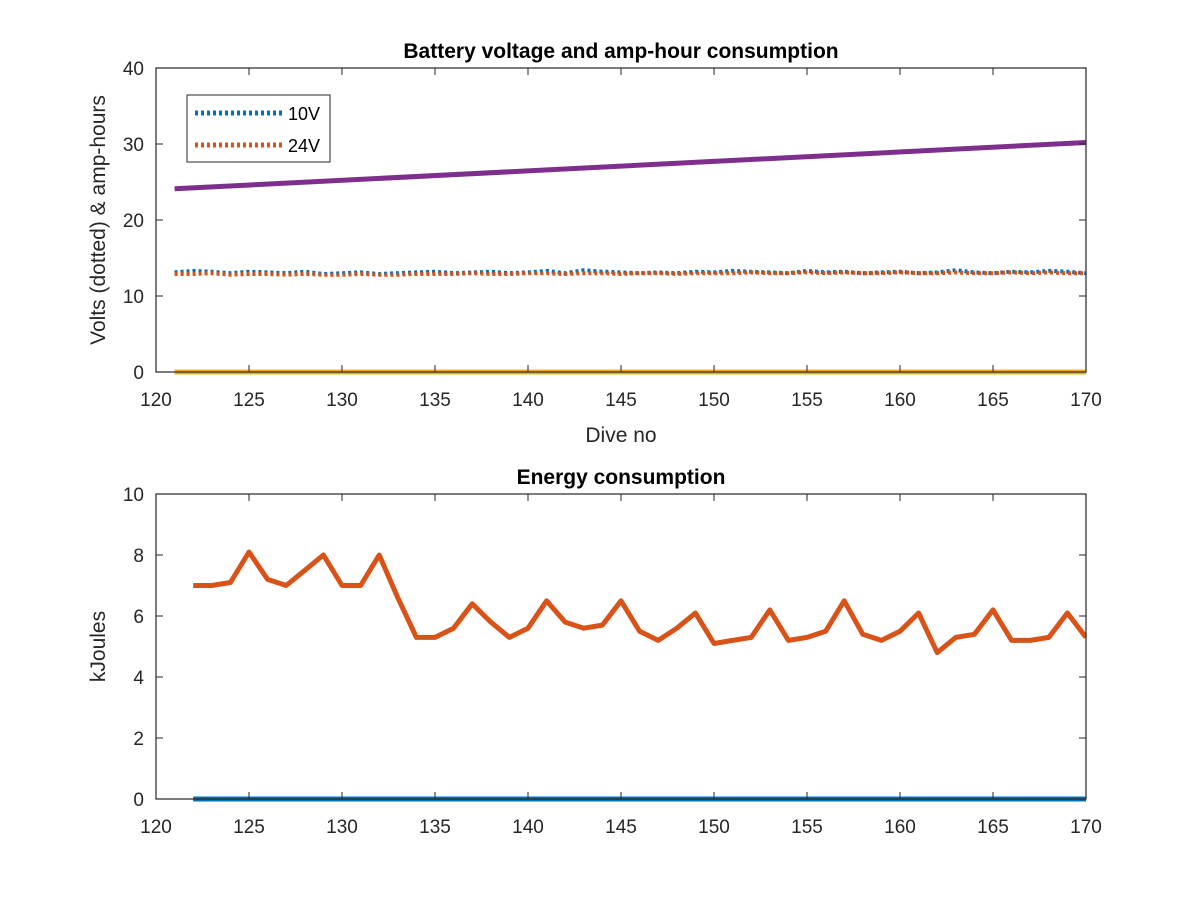 The height and width of the screenshot is (900, 1200). Describe the element at coordinates (304, 114) in the screenshot. I see `legend-label-10v: 10V` at that location.